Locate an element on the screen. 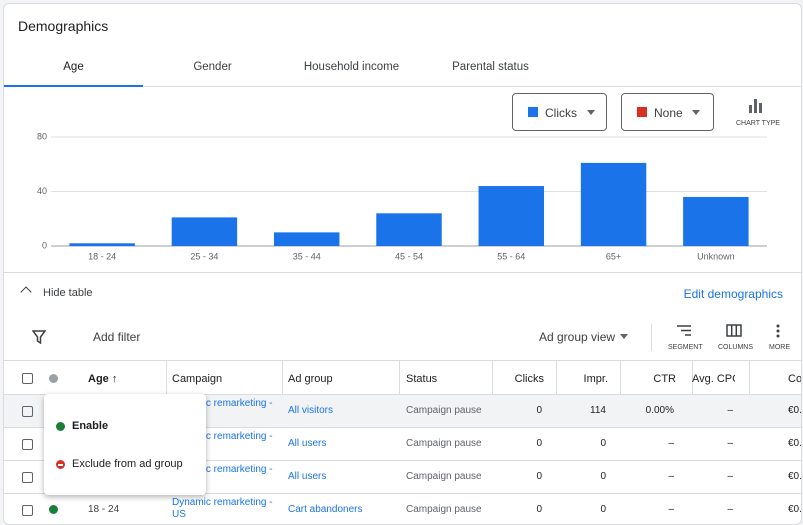 This screenshot has width=803, height=525. column-header: Campaign is located at coordinates (197, 379).